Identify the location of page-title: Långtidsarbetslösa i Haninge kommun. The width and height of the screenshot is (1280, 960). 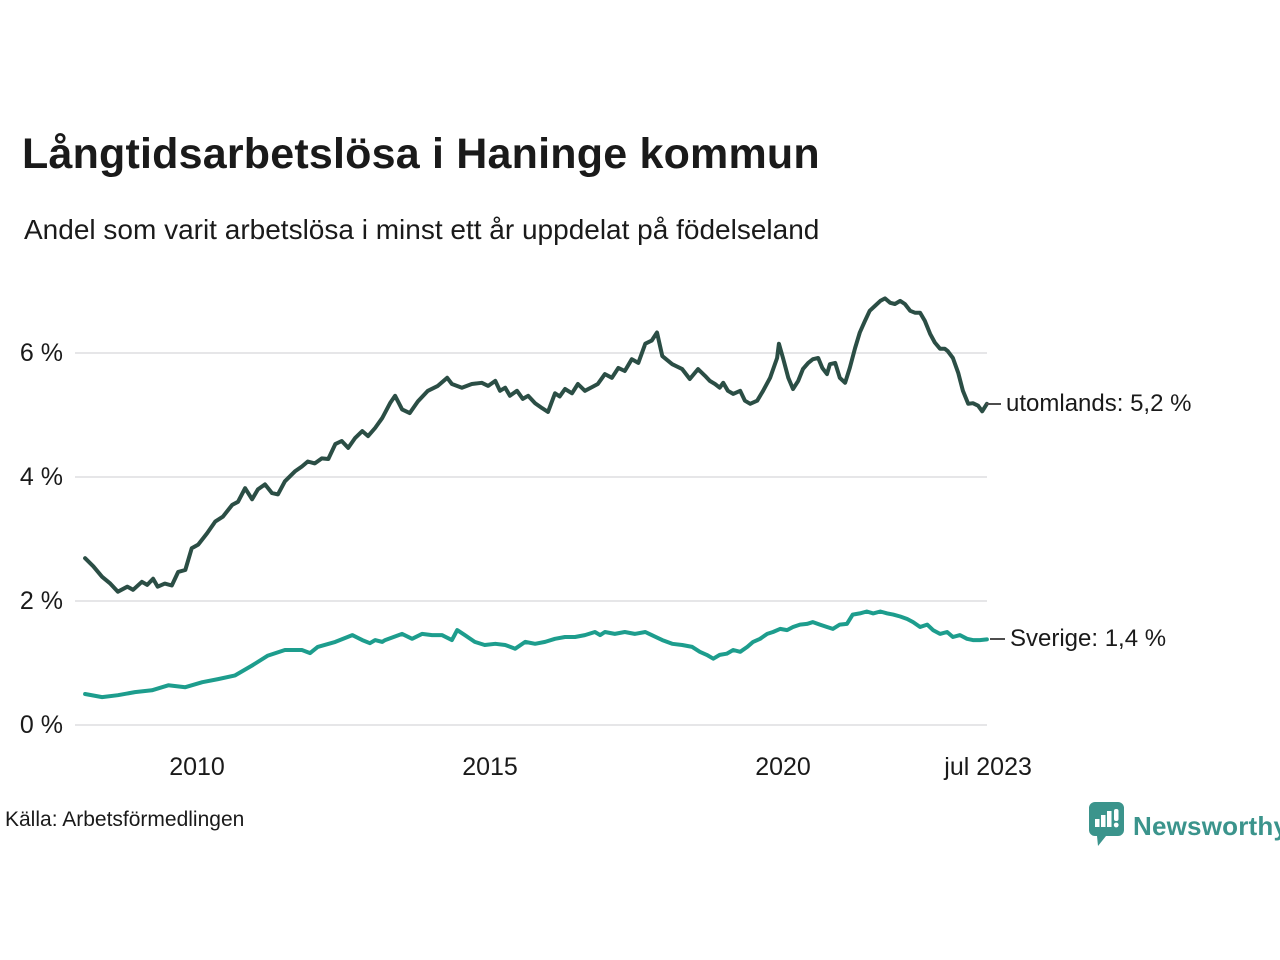
(421, 154).